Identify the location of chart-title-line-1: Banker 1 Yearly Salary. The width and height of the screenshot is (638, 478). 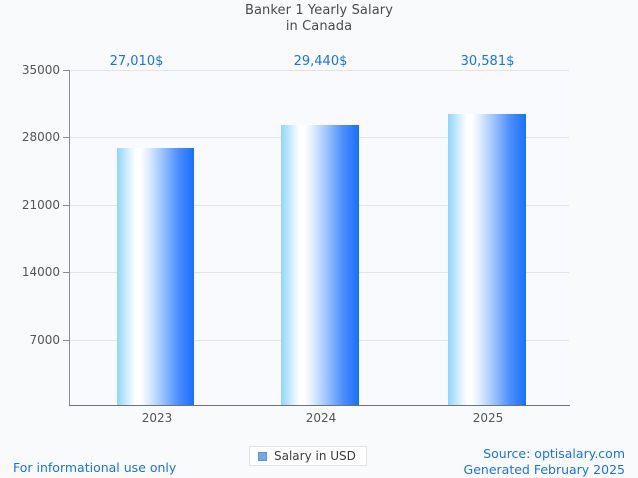
(319, 10).